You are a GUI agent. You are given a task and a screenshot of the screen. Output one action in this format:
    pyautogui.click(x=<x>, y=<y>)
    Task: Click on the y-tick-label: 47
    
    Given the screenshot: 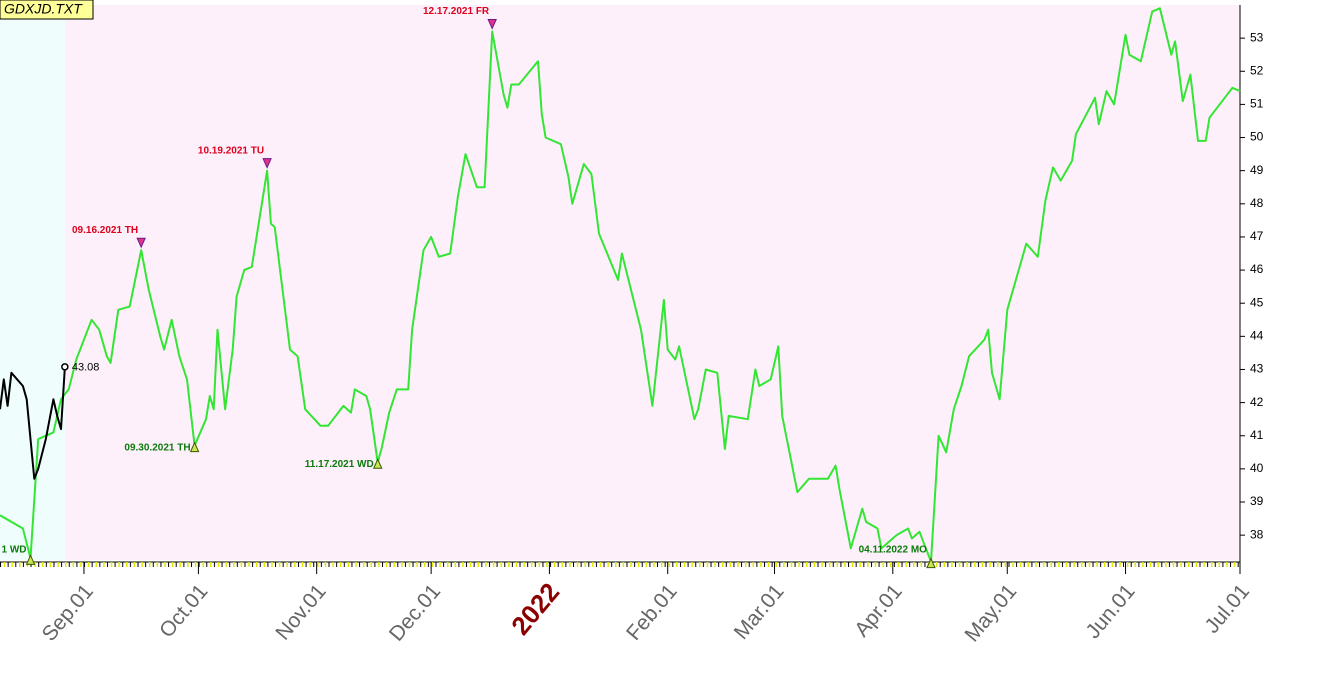 What is the action you would take?
    pyautogui.click(x=1257, y=236)
    